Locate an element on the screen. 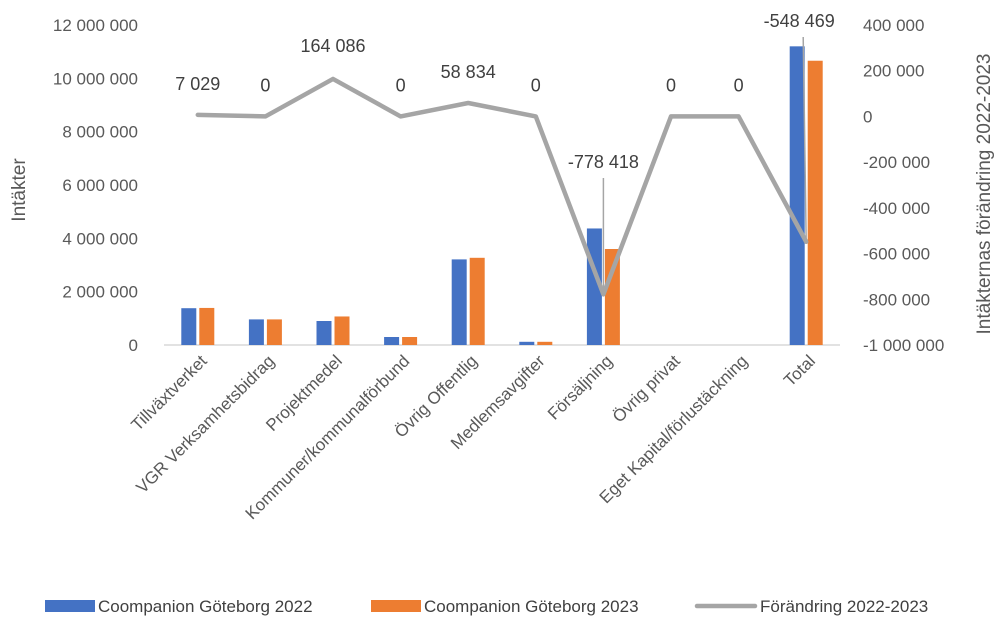  y2-tick-label: 400 000 is located at coordinates (893, 25).